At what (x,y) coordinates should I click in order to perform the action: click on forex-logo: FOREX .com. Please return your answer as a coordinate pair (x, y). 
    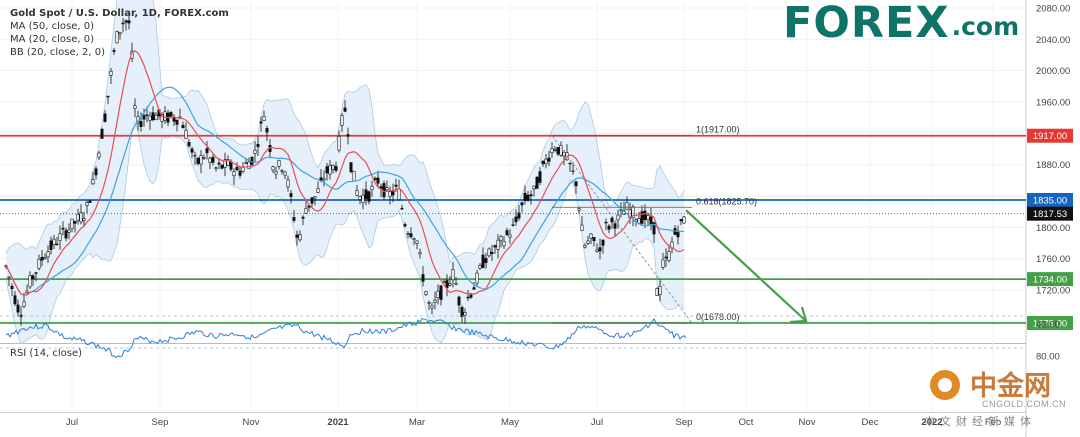
    Looking at the image, I should click on (901, 24).